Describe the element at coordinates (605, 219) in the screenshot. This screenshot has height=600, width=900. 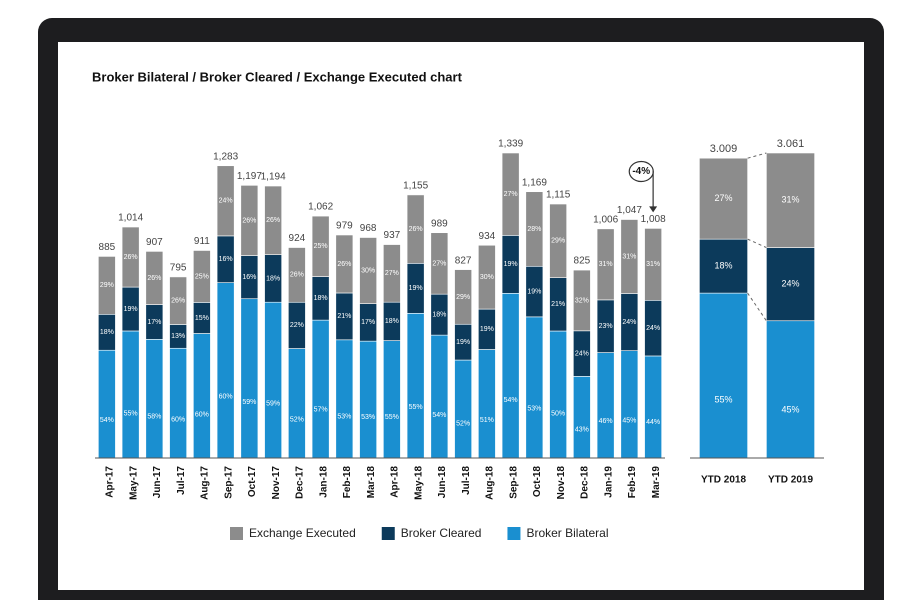
I see `total-label: 1,006` at that location.